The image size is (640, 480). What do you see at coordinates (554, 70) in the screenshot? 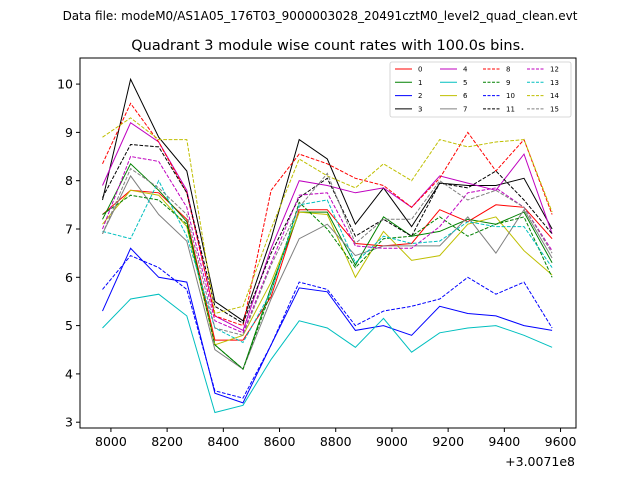
I see `legend-label-12: 12` at bounding box center [554, 70].